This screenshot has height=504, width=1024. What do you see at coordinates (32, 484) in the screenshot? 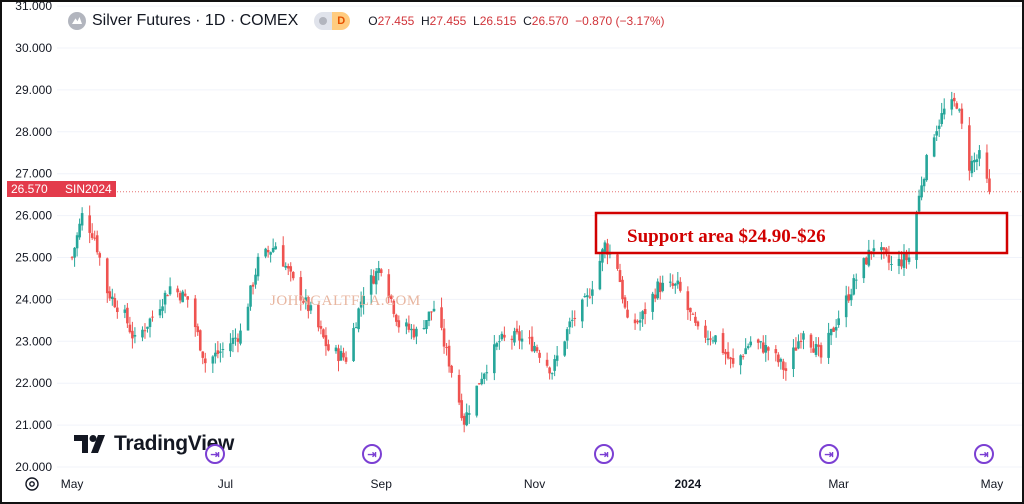
I see `gear-icon` at bounding box center [32, 484].